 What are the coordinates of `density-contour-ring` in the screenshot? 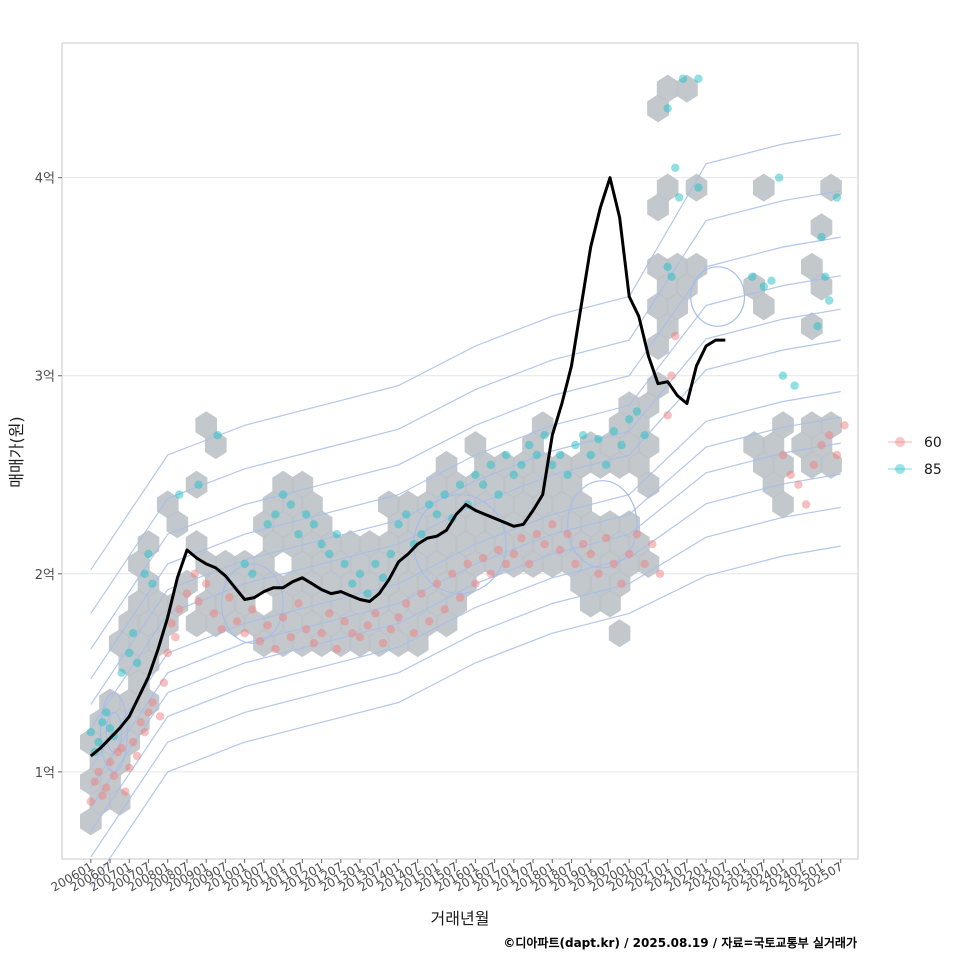 It's located at (602, 524).